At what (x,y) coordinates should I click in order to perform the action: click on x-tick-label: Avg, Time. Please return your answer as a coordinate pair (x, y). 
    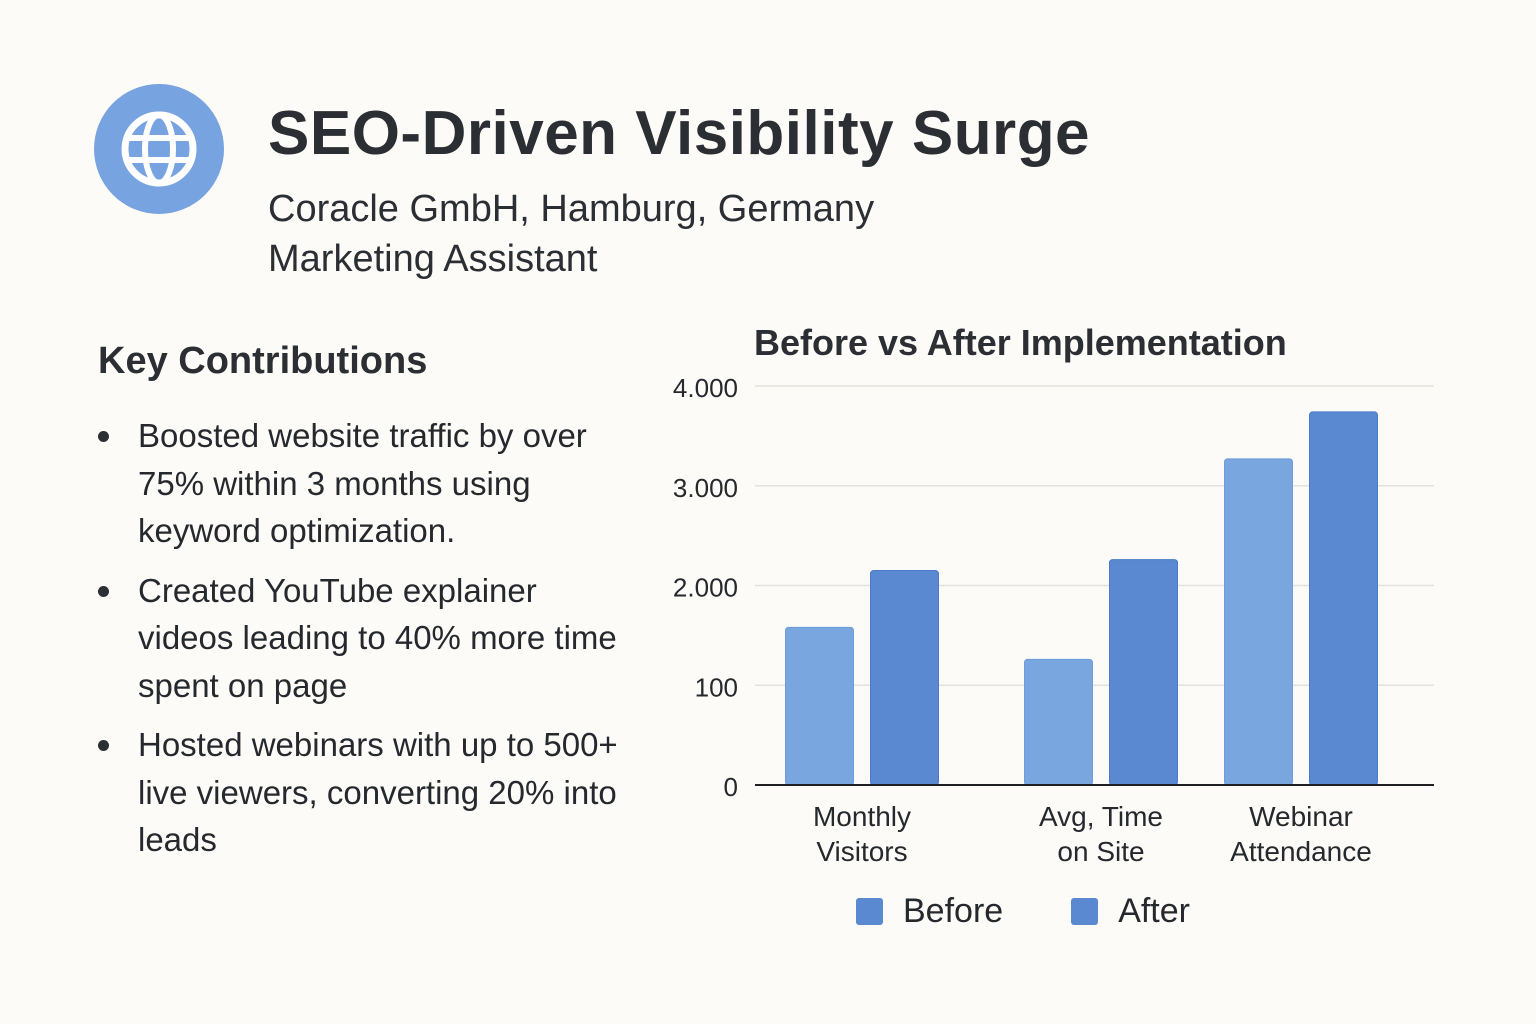
    Looking at the image, I should click on (1101, 816).